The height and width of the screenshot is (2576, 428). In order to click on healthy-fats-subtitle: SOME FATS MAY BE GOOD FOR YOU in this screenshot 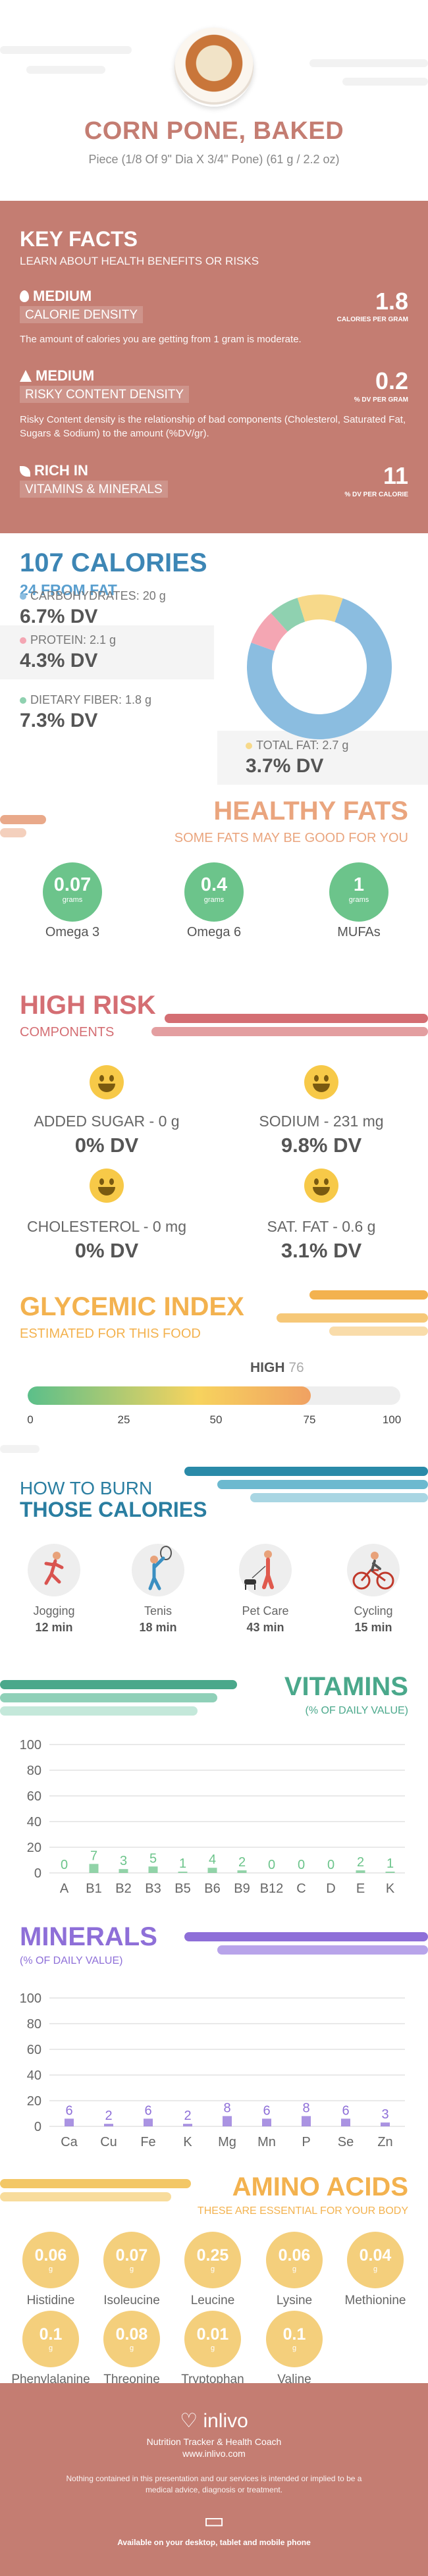, I will do `click(291, 838)`.